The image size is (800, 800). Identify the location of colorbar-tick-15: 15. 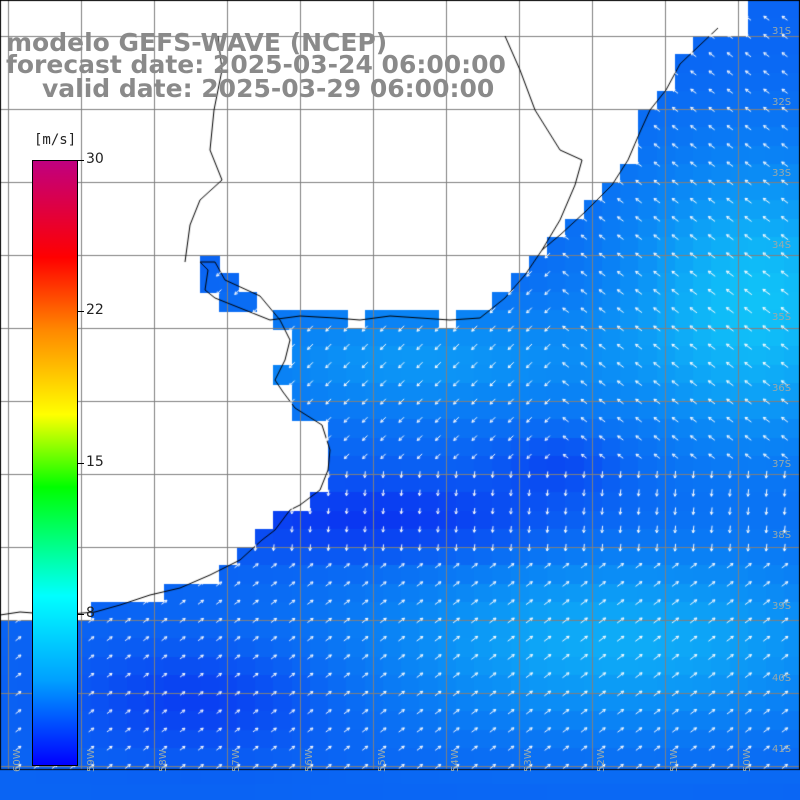
(95, 462).